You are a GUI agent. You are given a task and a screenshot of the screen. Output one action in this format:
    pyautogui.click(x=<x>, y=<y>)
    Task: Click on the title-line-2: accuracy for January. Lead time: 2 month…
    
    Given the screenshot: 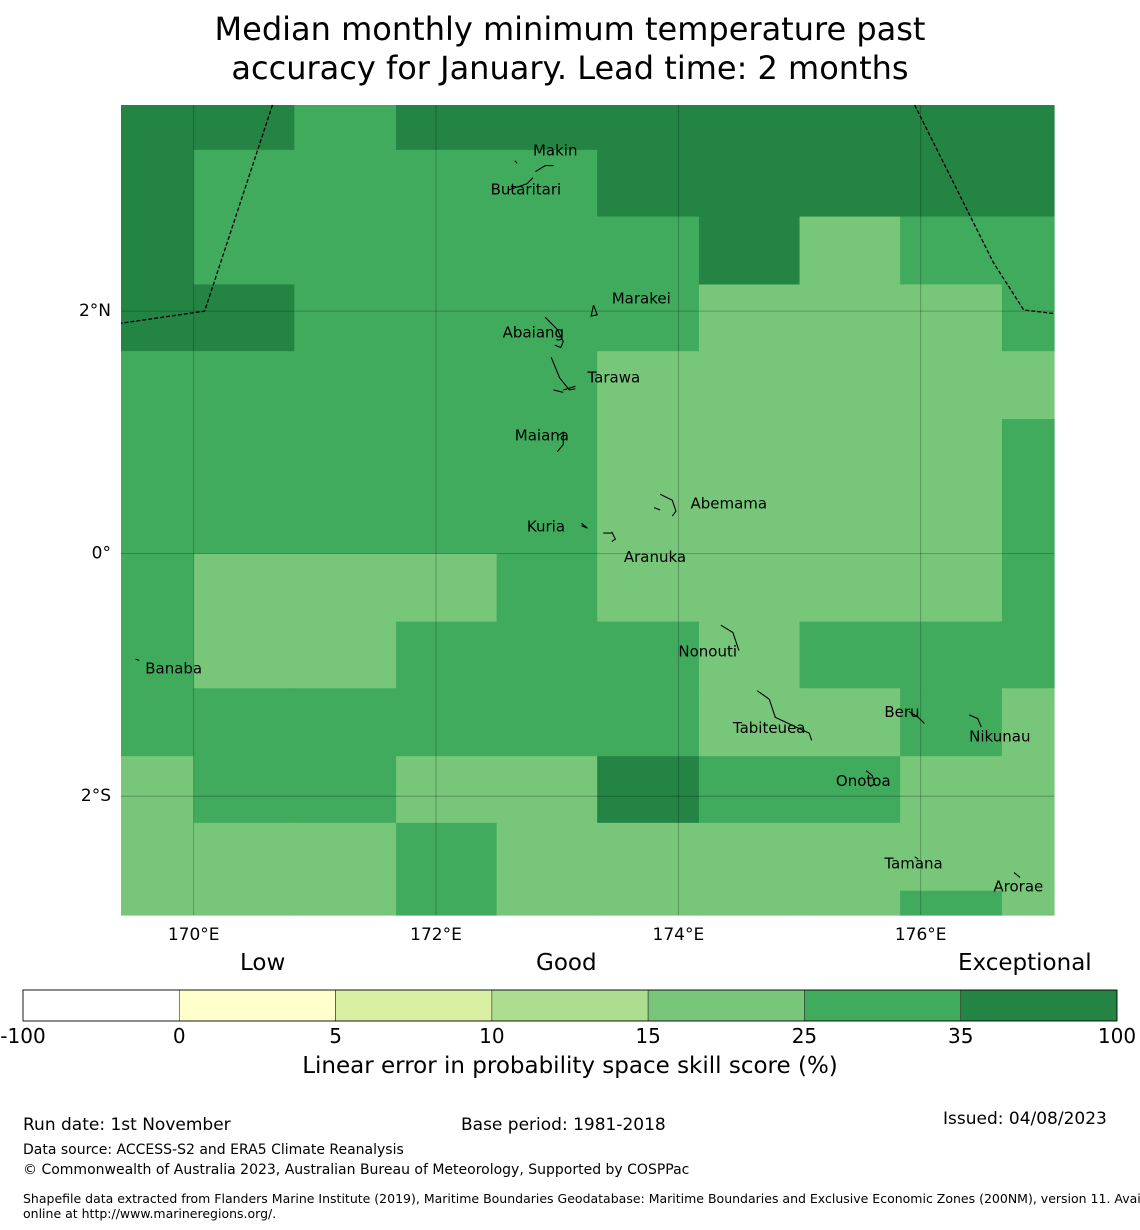 What is the action you would take?
    pyautogui.click(x=570, y=68)
    